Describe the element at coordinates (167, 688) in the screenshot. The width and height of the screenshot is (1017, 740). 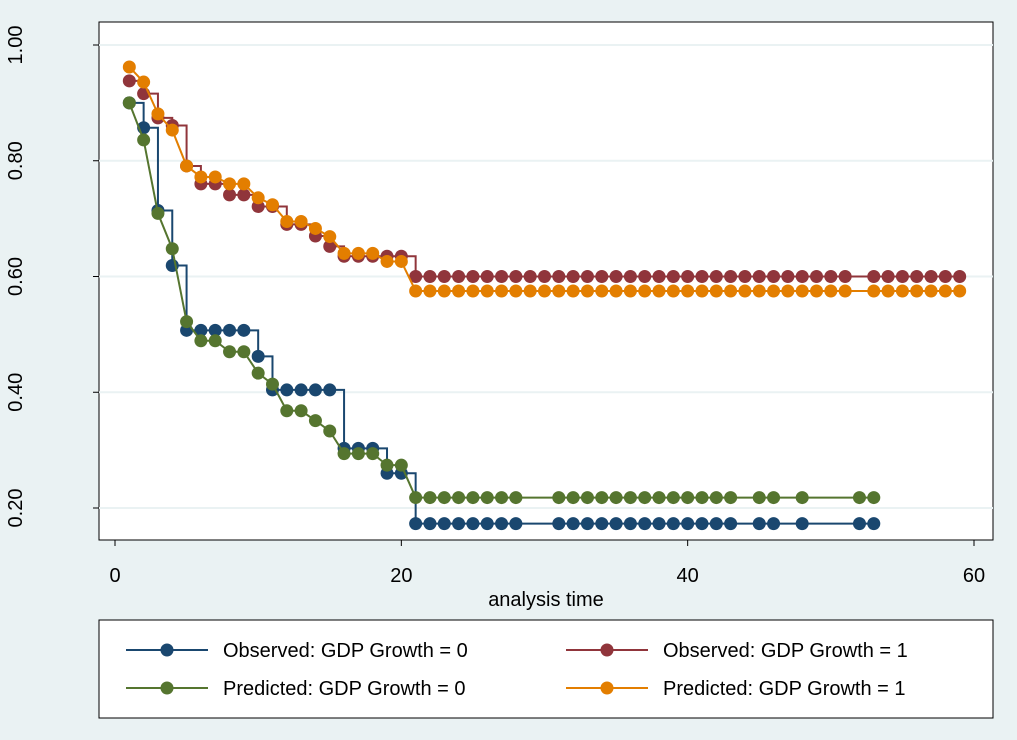
I see `legend-marker` at that location.